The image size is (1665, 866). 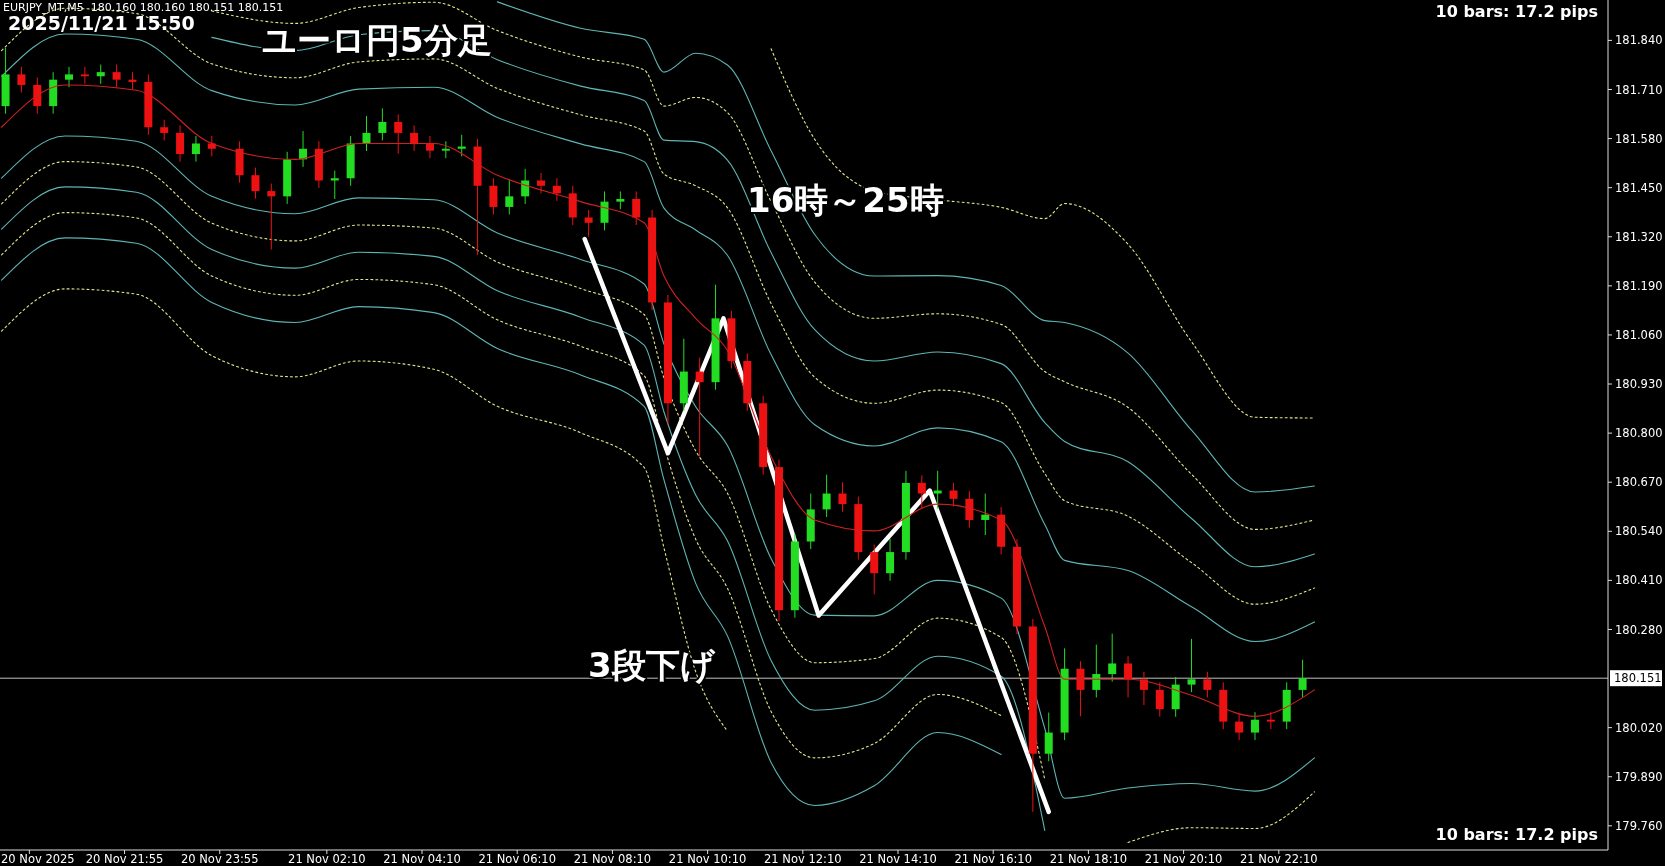 What do you see at coordinates (612, 859) in the screenshot?
I see `x-tick-label: 21 Nov 08:10` at bounding box center [612, 859].